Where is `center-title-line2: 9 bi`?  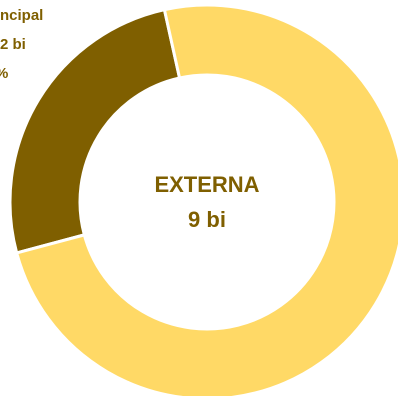 center-title-line2: 9 bi is located at coordinates (207, 219).